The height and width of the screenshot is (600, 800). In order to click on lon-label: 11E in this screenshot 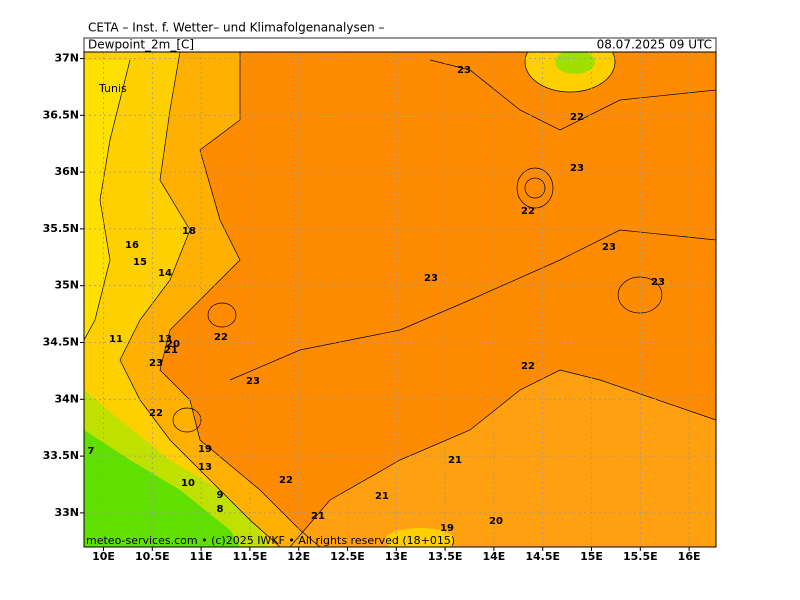, I will do `click(201, 556)`.